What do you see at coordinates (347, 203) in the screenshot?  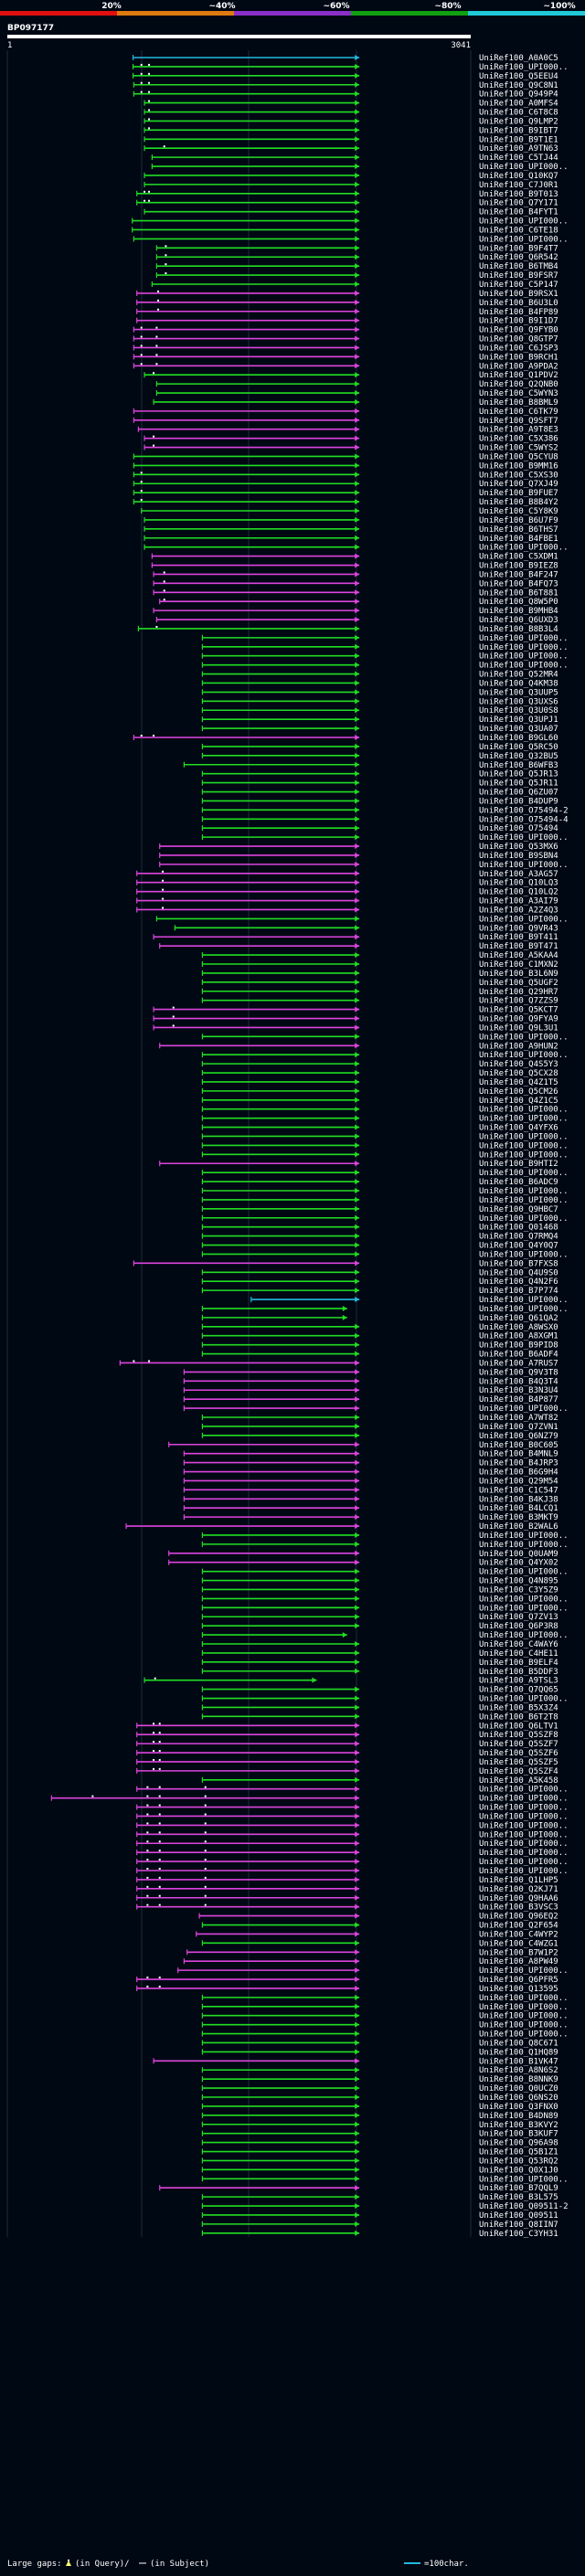 I see `hit-row: UniRef100_Q7Y171` at bounding box center [347, 203].